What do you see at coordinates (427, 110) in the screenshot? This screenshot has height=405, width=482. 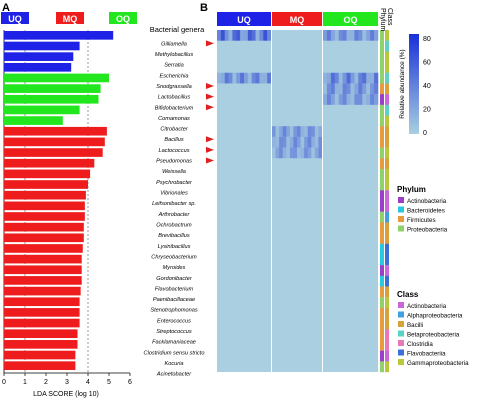 I see `colorbar-tick: 20` at bounding box center [427, 110].